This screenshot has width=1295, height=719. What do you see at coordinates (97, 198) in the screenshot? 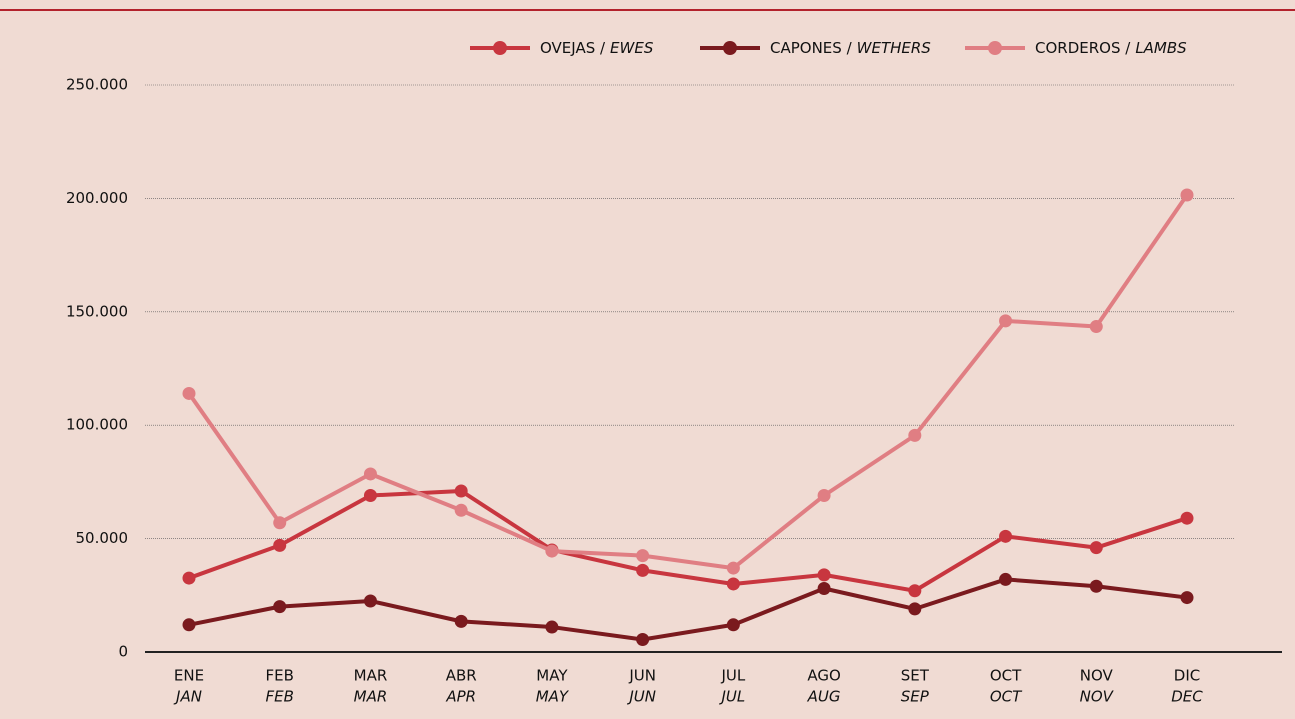
I see `y-tick-label: 200.000` at bounding box center [97, 198].